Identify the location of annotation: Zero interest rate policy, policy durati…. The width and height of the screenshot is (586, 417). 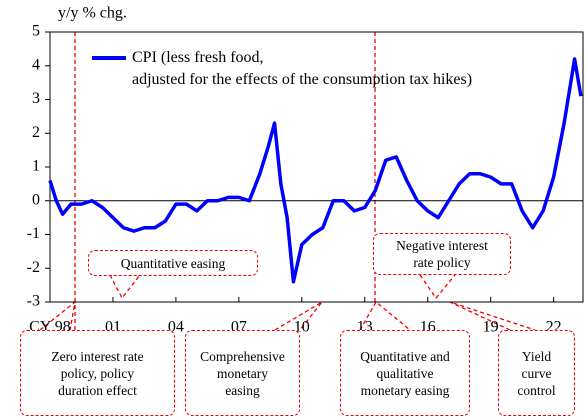
(97, 373).